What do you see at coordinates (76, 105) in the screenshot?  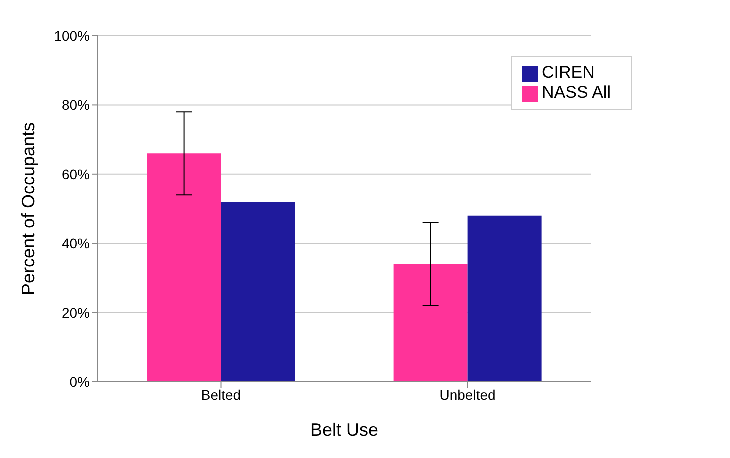 I see `y-tick-label: 80%` at bounding box center [76, 105].